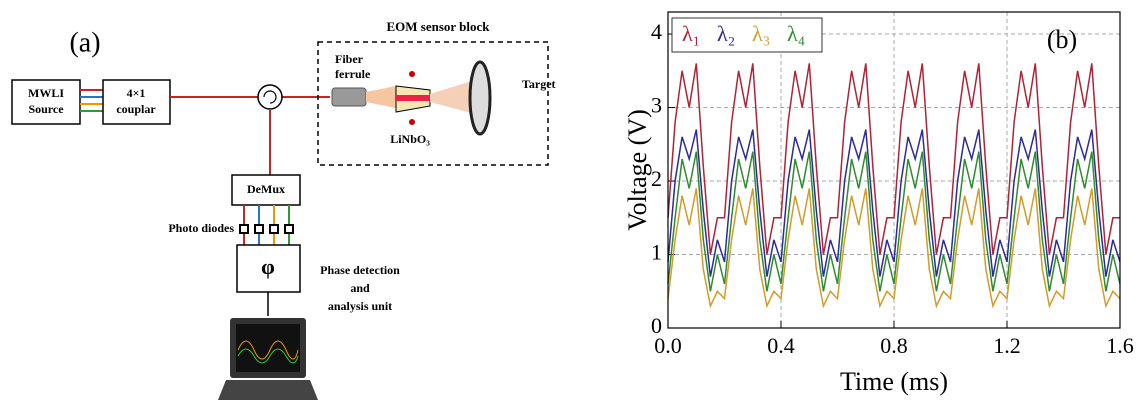 Image resolution: width=1137 pixels, height=400 pixels. What do you see at coordinates (656, 325) in the screenshot?
I see `y-tick-label: 0` at bounding box center [656, 325].